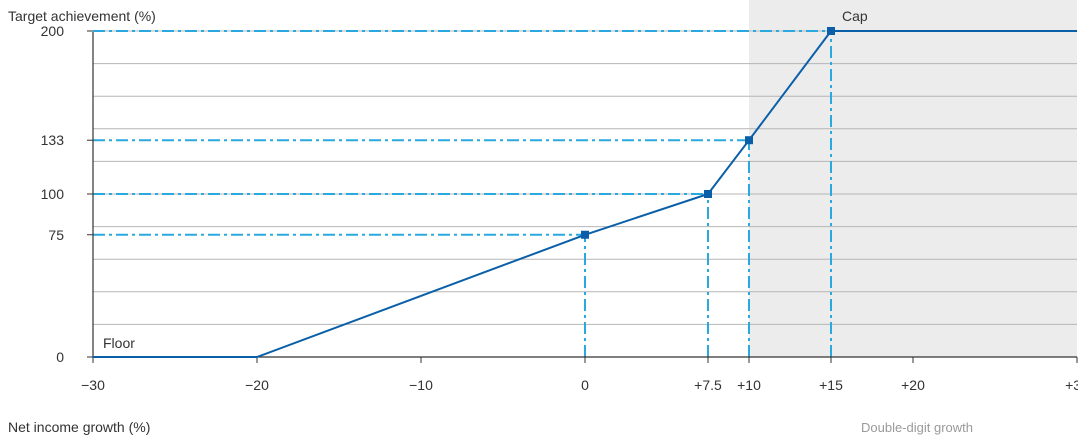 The image size is (1078, 439). I want to click on x-tick-label: +30, so click(1071, 385).